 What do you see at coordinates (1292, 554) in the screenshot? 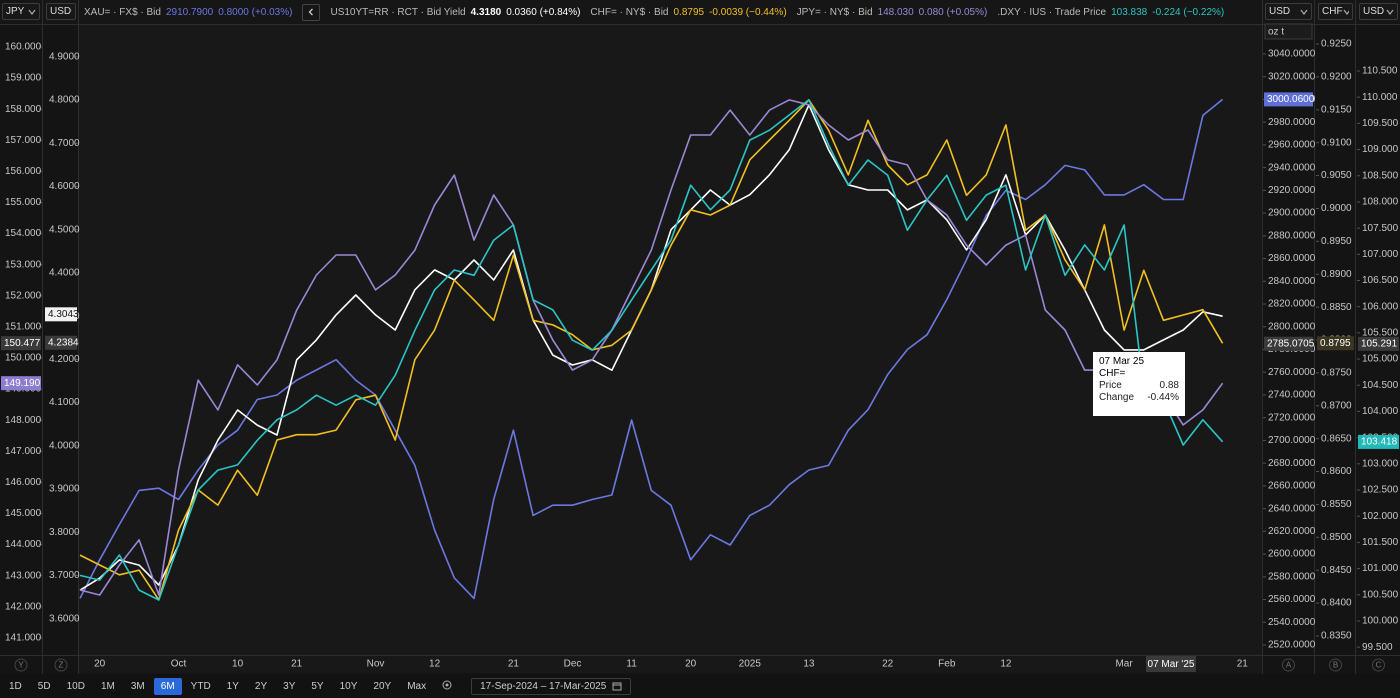
I see `y-tick-label: 2600.0000` at bounding box center [1292, 554].